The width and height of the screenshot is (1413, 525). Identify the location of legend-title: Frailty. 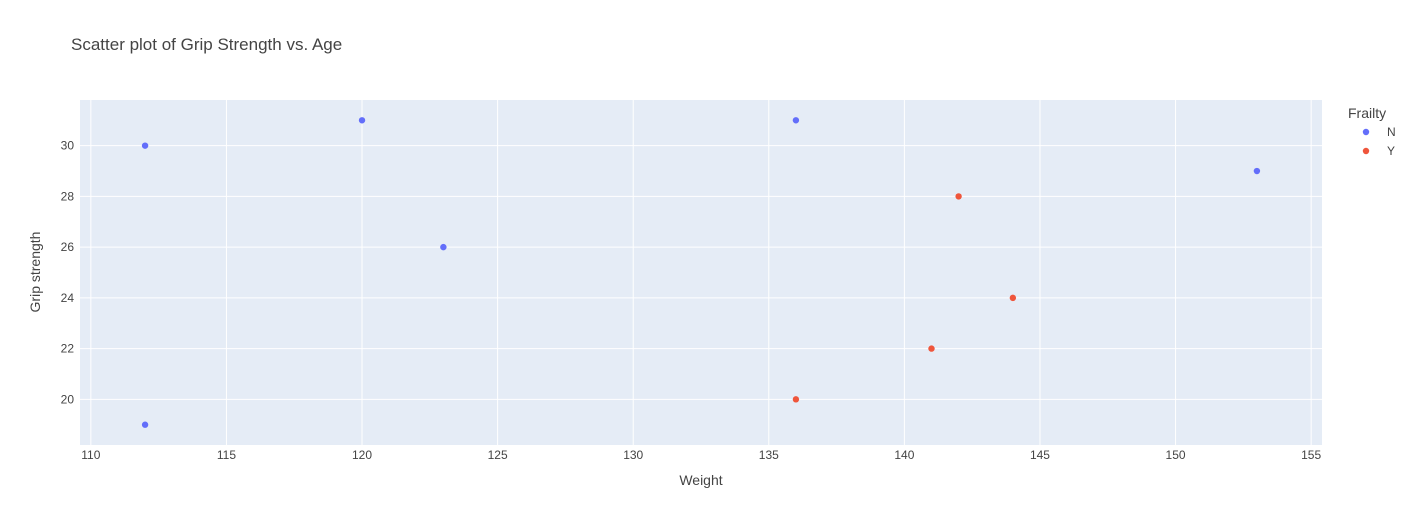
(1367, 113).